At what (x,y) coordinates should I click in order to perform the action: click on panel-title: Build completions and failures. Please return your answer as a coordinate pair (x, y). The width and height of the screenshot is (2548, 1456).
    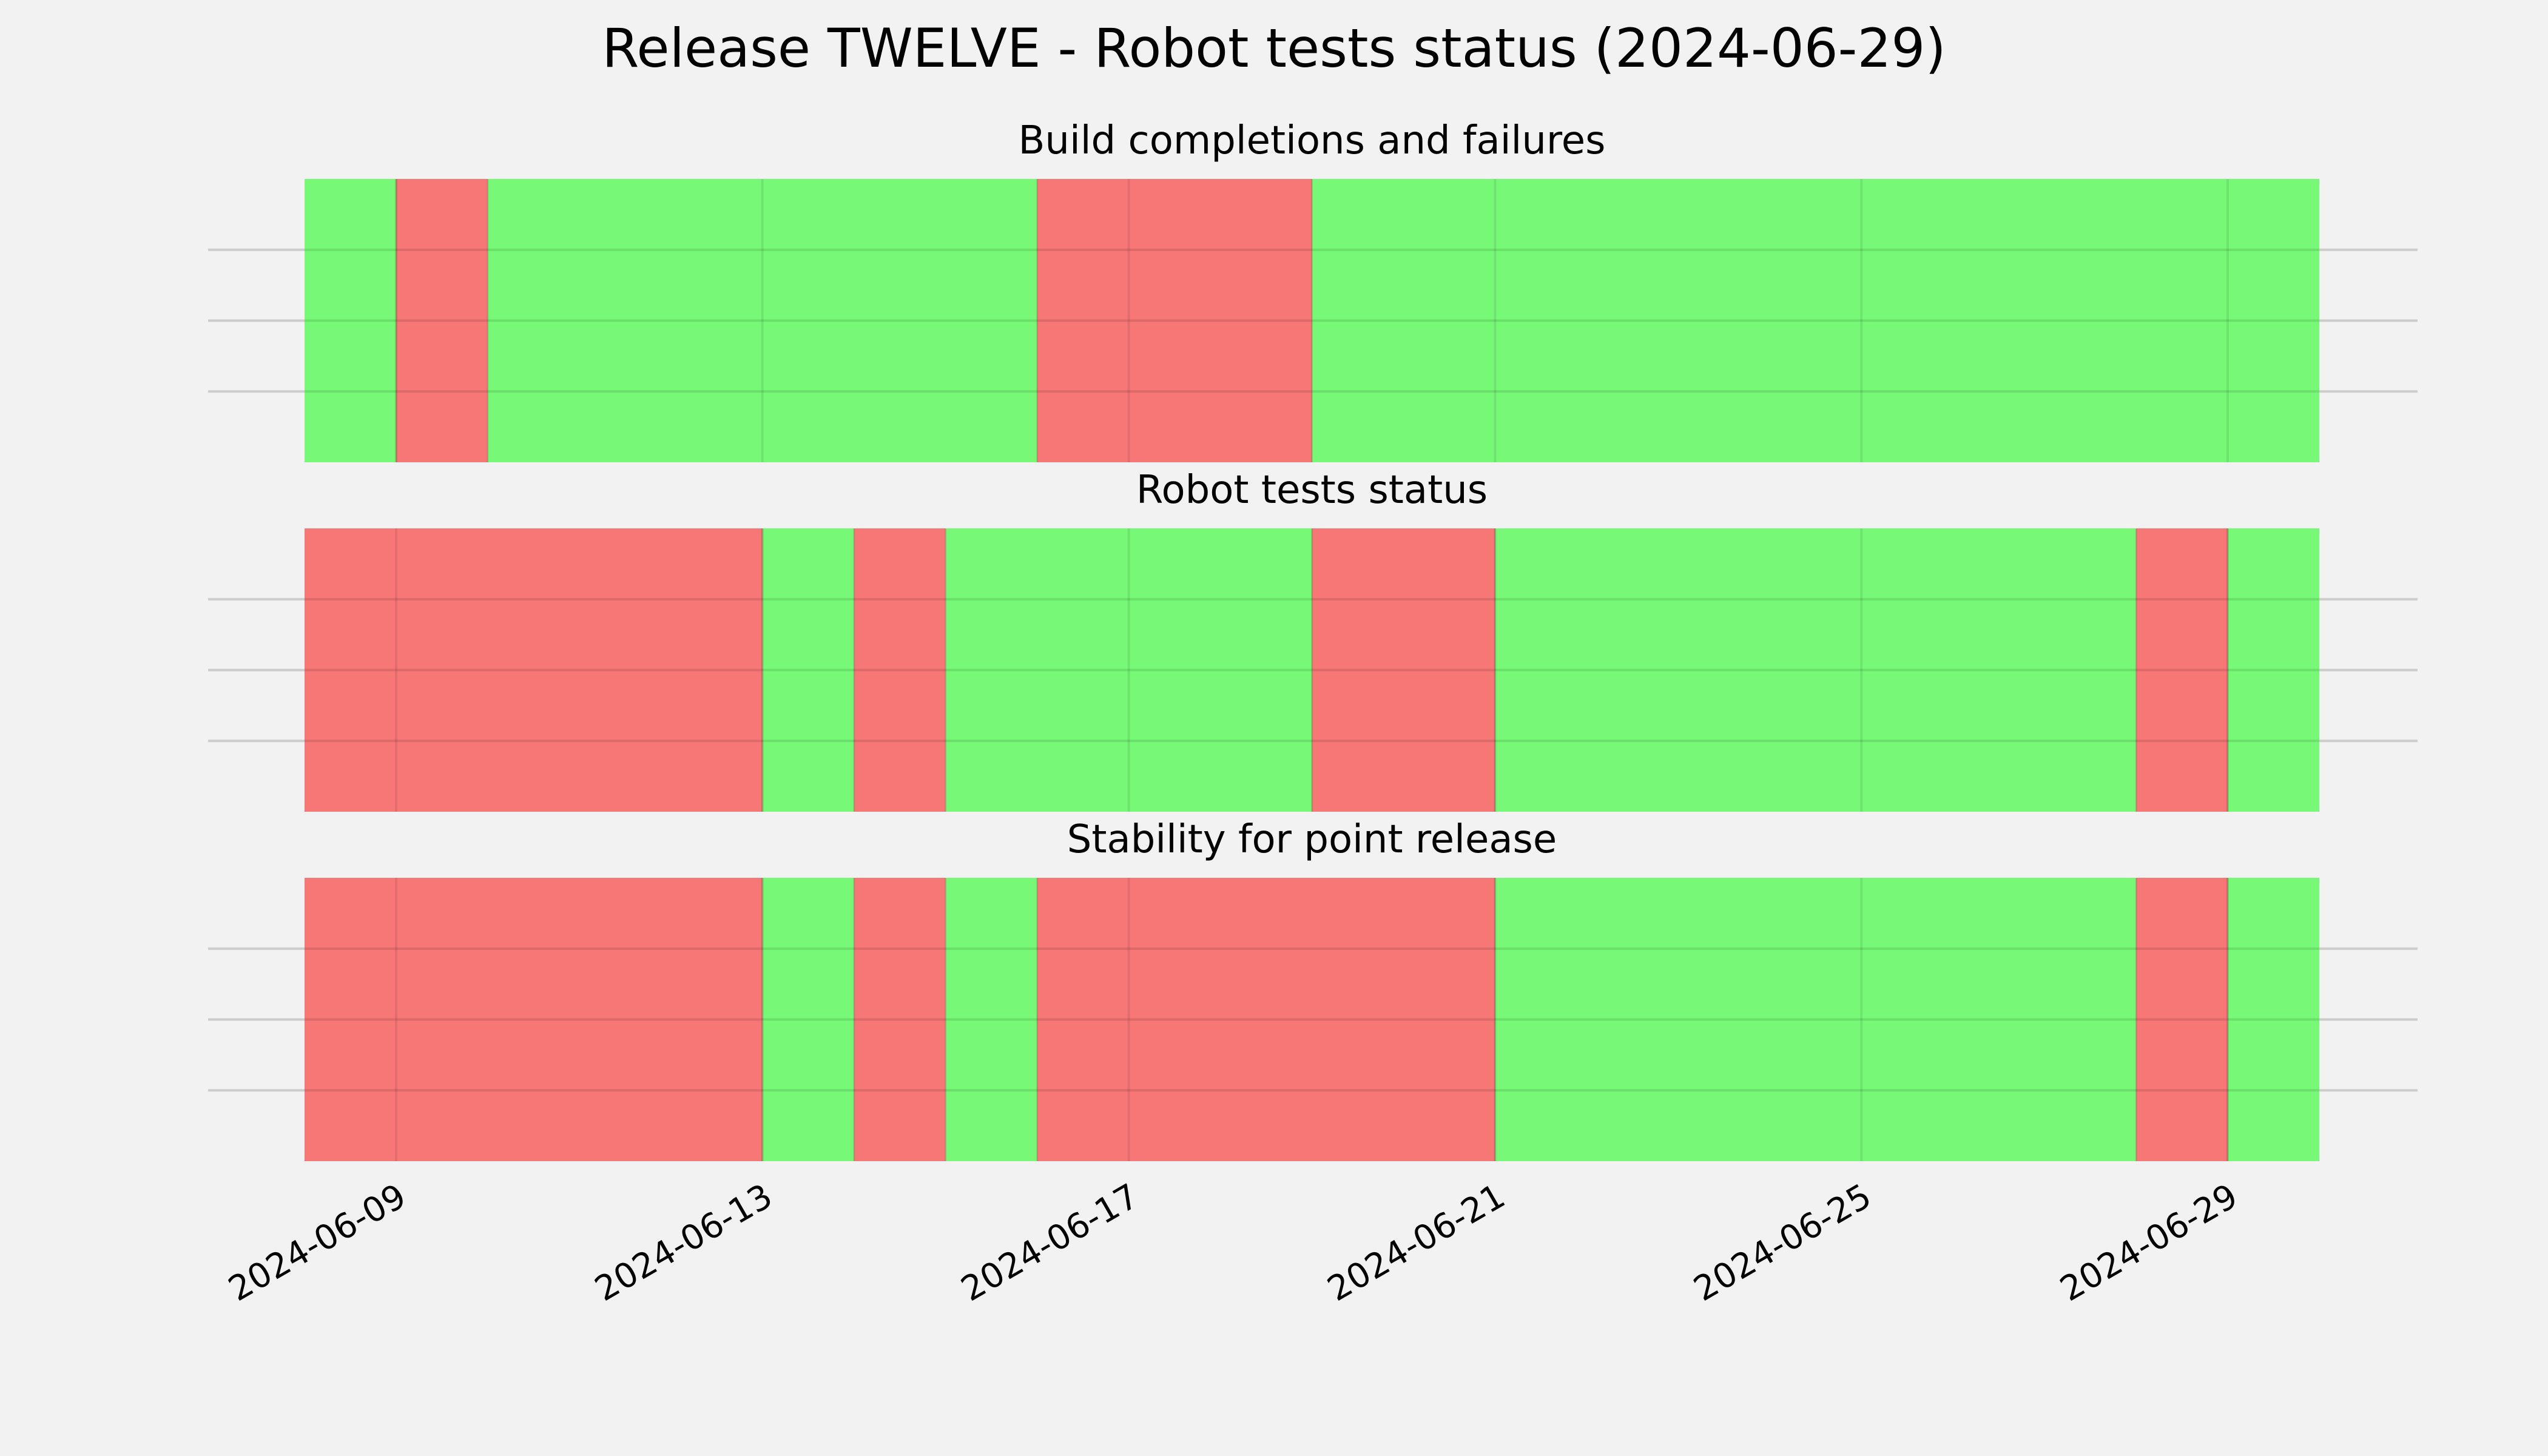
    Looking at the image, I should click on (1312, 140).